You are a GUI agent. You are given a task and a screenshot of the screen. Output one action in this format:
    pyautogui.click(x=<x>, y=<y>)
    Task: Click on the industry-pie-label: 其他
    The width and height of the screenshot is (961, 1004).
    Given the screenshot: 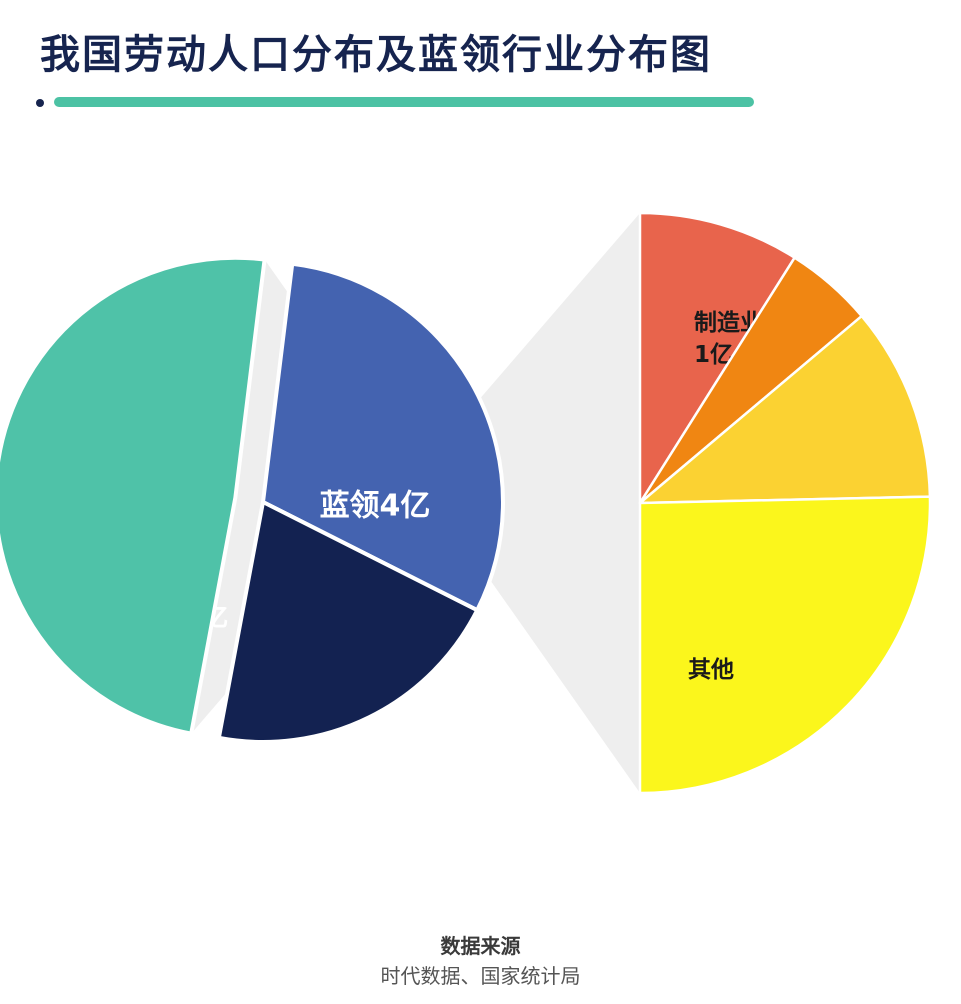 What is the action you would take?
    pyautogui.click(x=711, y=670)
    